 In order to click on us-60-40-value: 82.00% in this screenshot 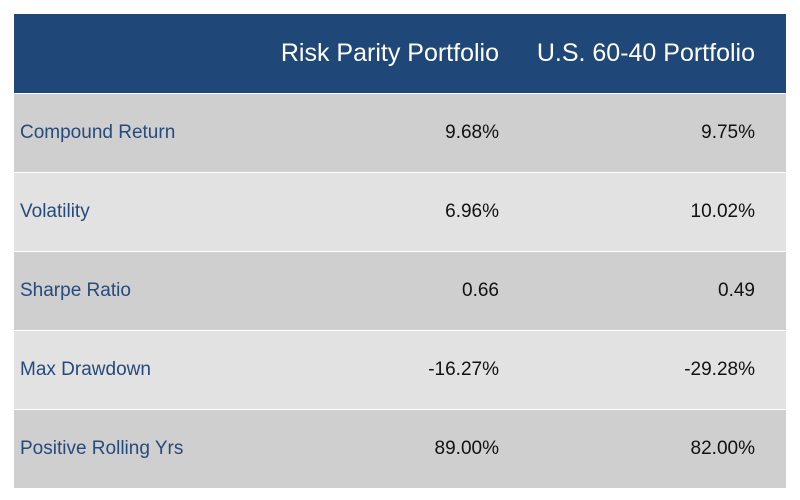, I will do `click(722, 448)`.